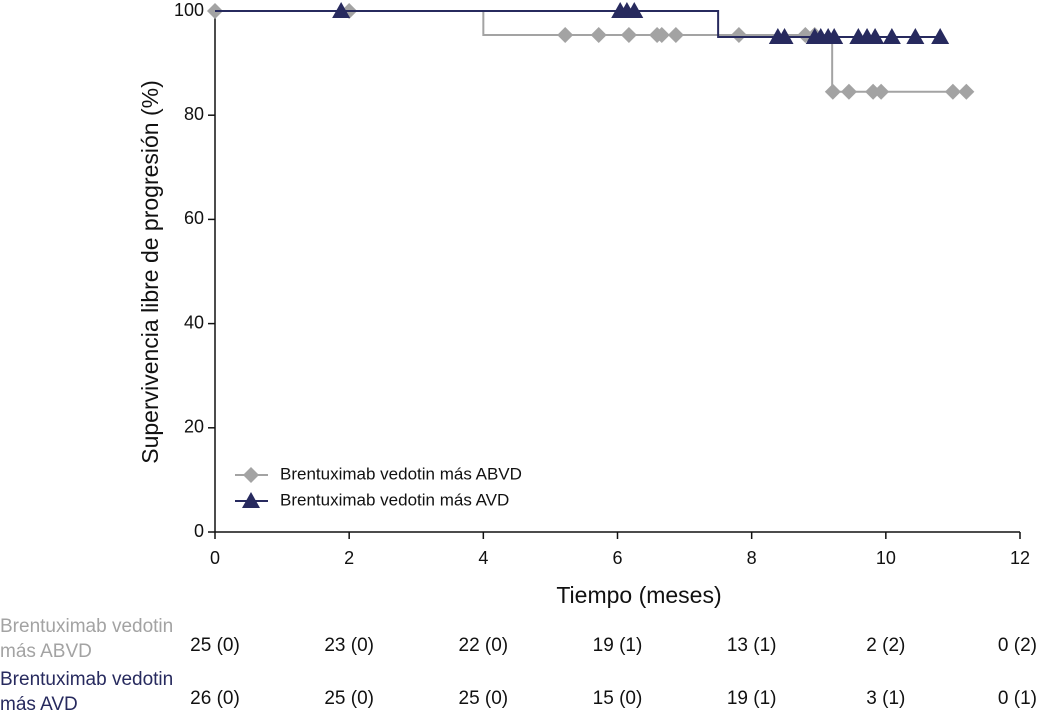 Image resolution: width=1038 pixels, height=717 pixels. I want to click on x-tick-label: 4, so click(483, 558).